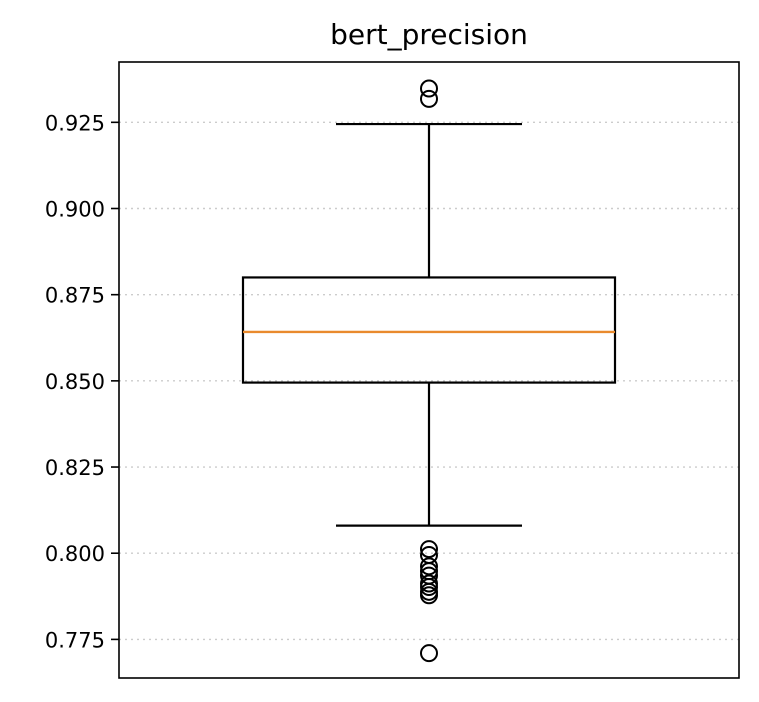 This screenshot has width=759, height=702. Describe the element at coordinates (429, 34) in the screenshot. I see `chart-title: bert_precision` at that location.